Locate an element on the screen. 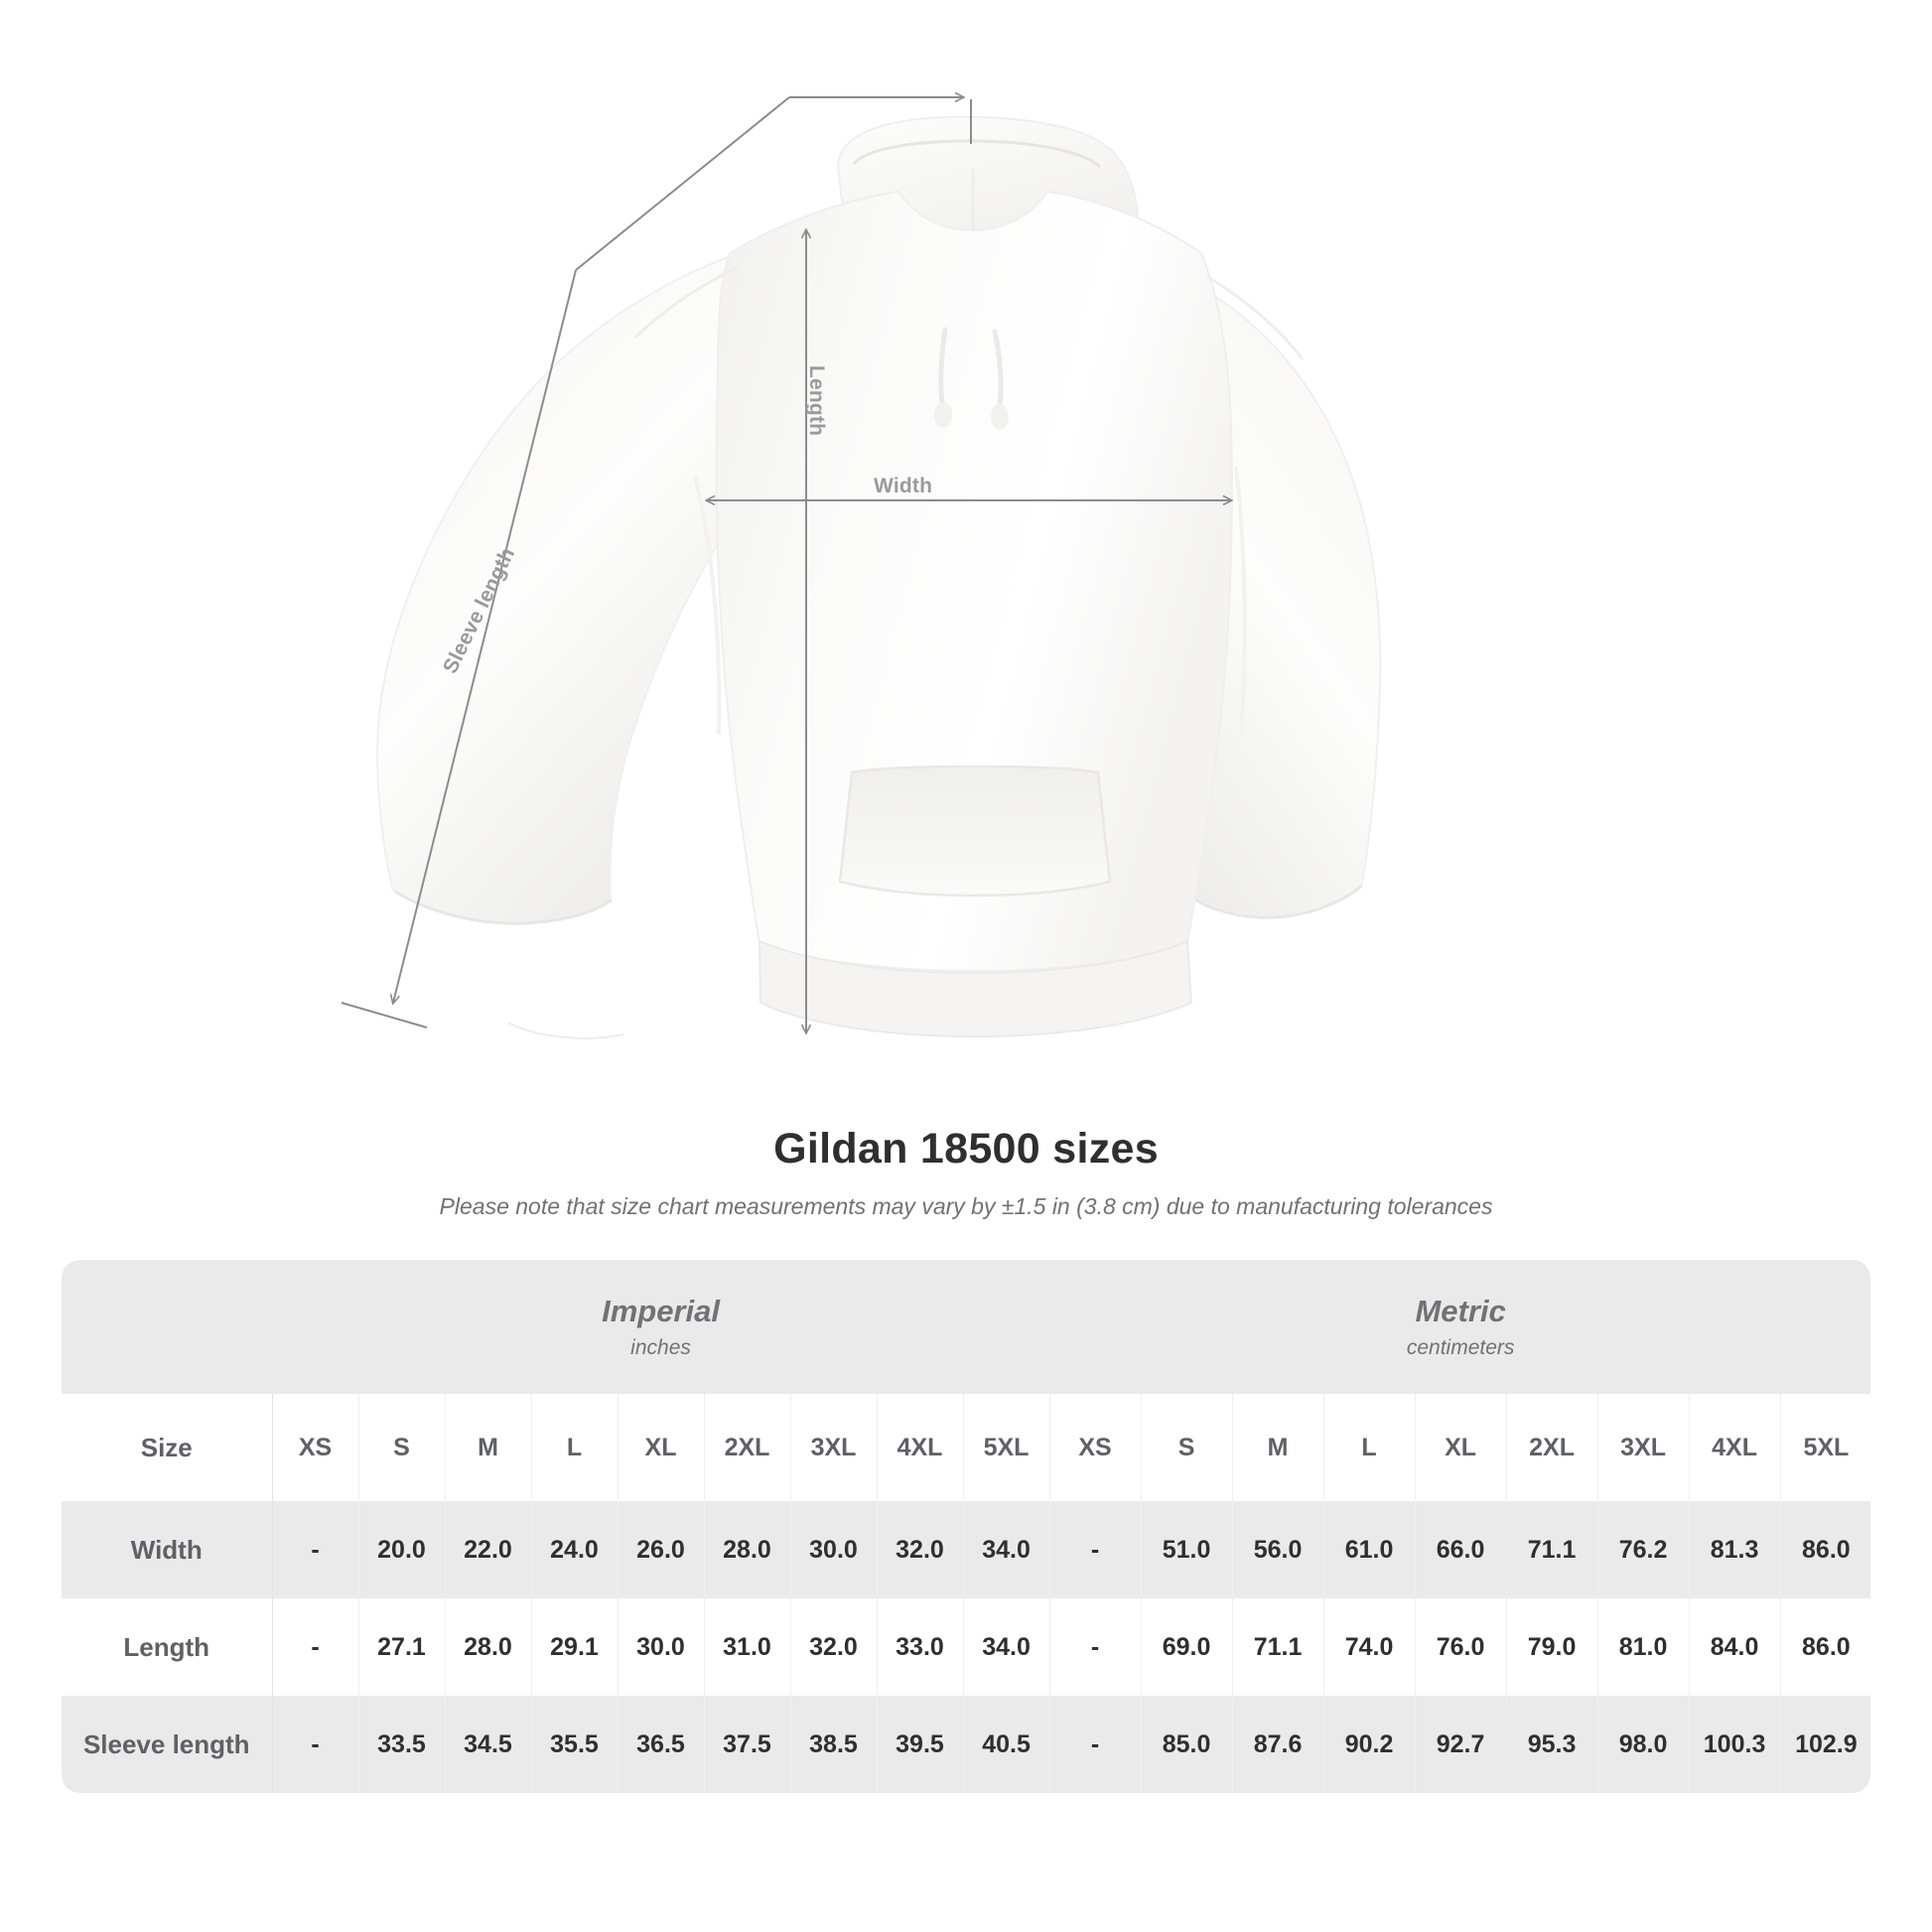 Image resolution: width=1932 pixels, height=1932 pixels. cell-length-imp-4xl: 33.0 is located at coordinates (921, 1647).